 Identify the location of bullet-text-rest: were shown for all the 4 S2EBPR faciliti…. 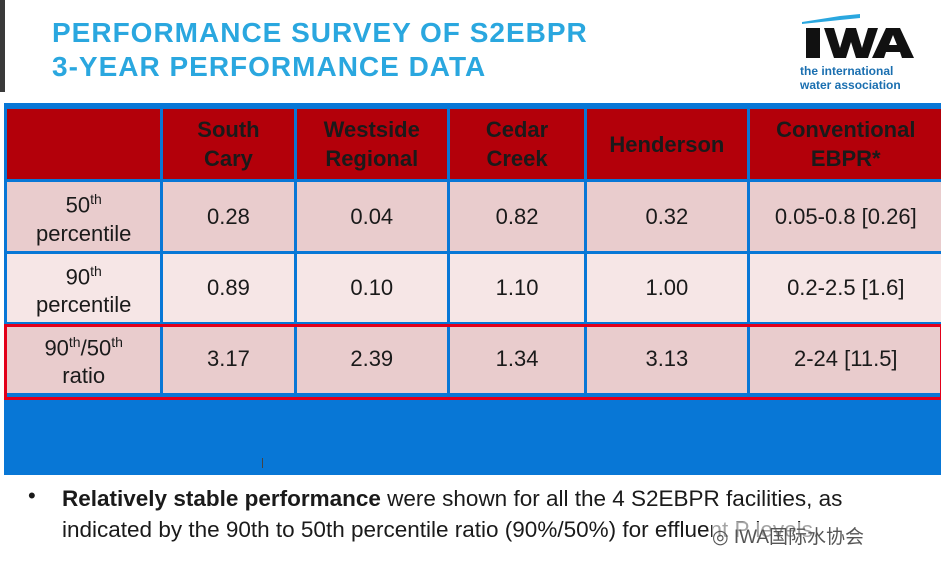
(452, 514).